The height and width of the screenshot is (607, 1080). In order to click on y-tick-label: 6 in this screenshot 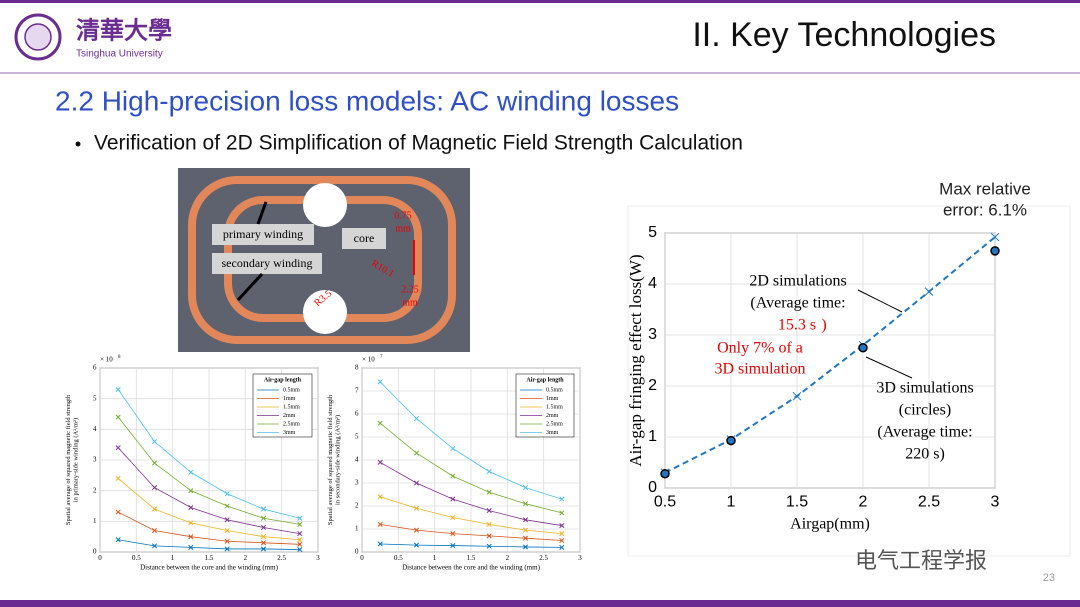, I will do `click(95, 368)`.